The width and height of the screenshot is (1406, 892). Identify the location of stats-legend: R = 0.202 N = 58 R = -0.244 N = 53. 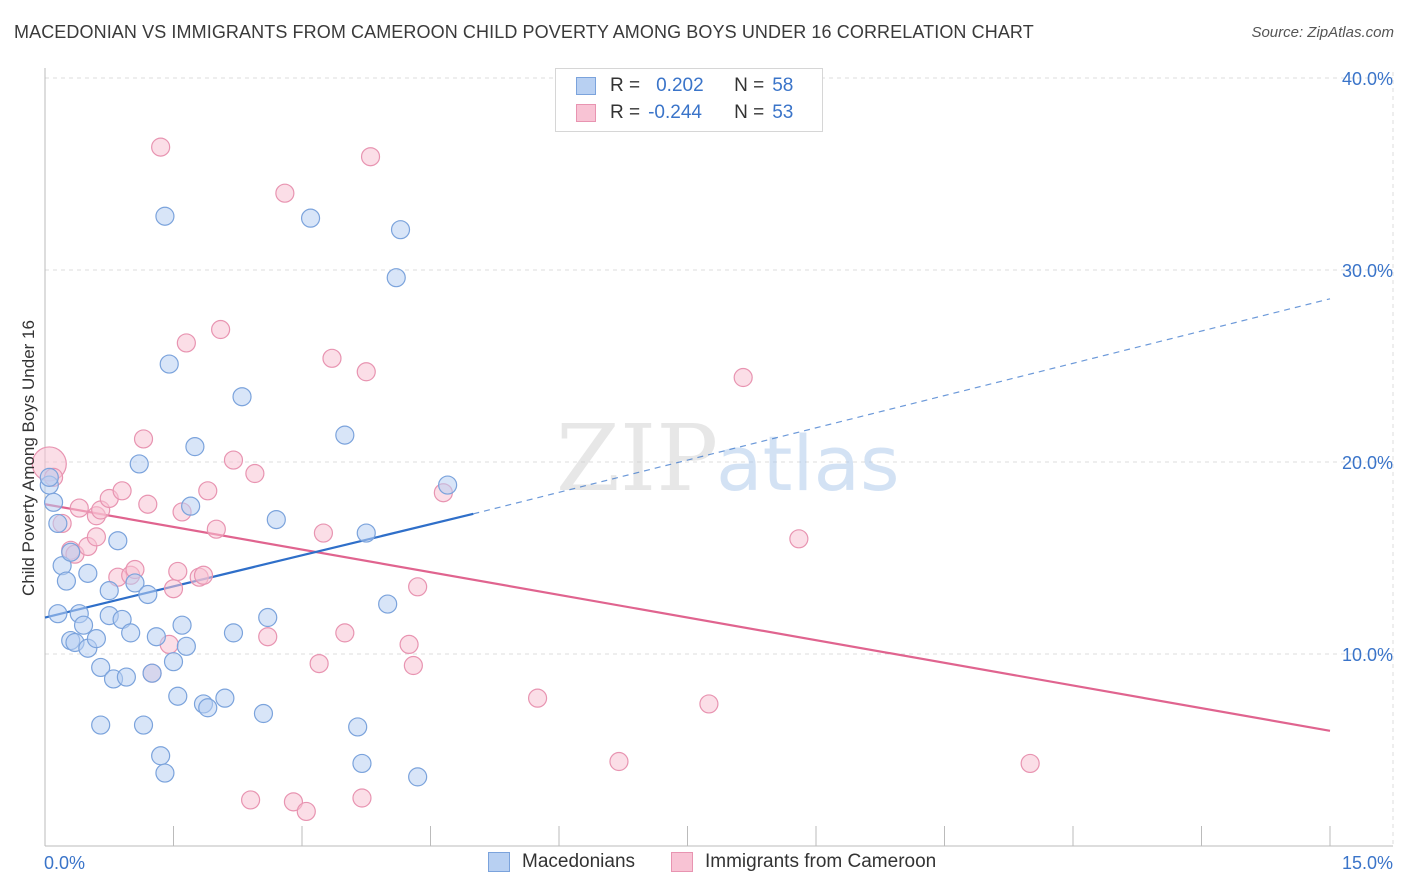
(689, 100).